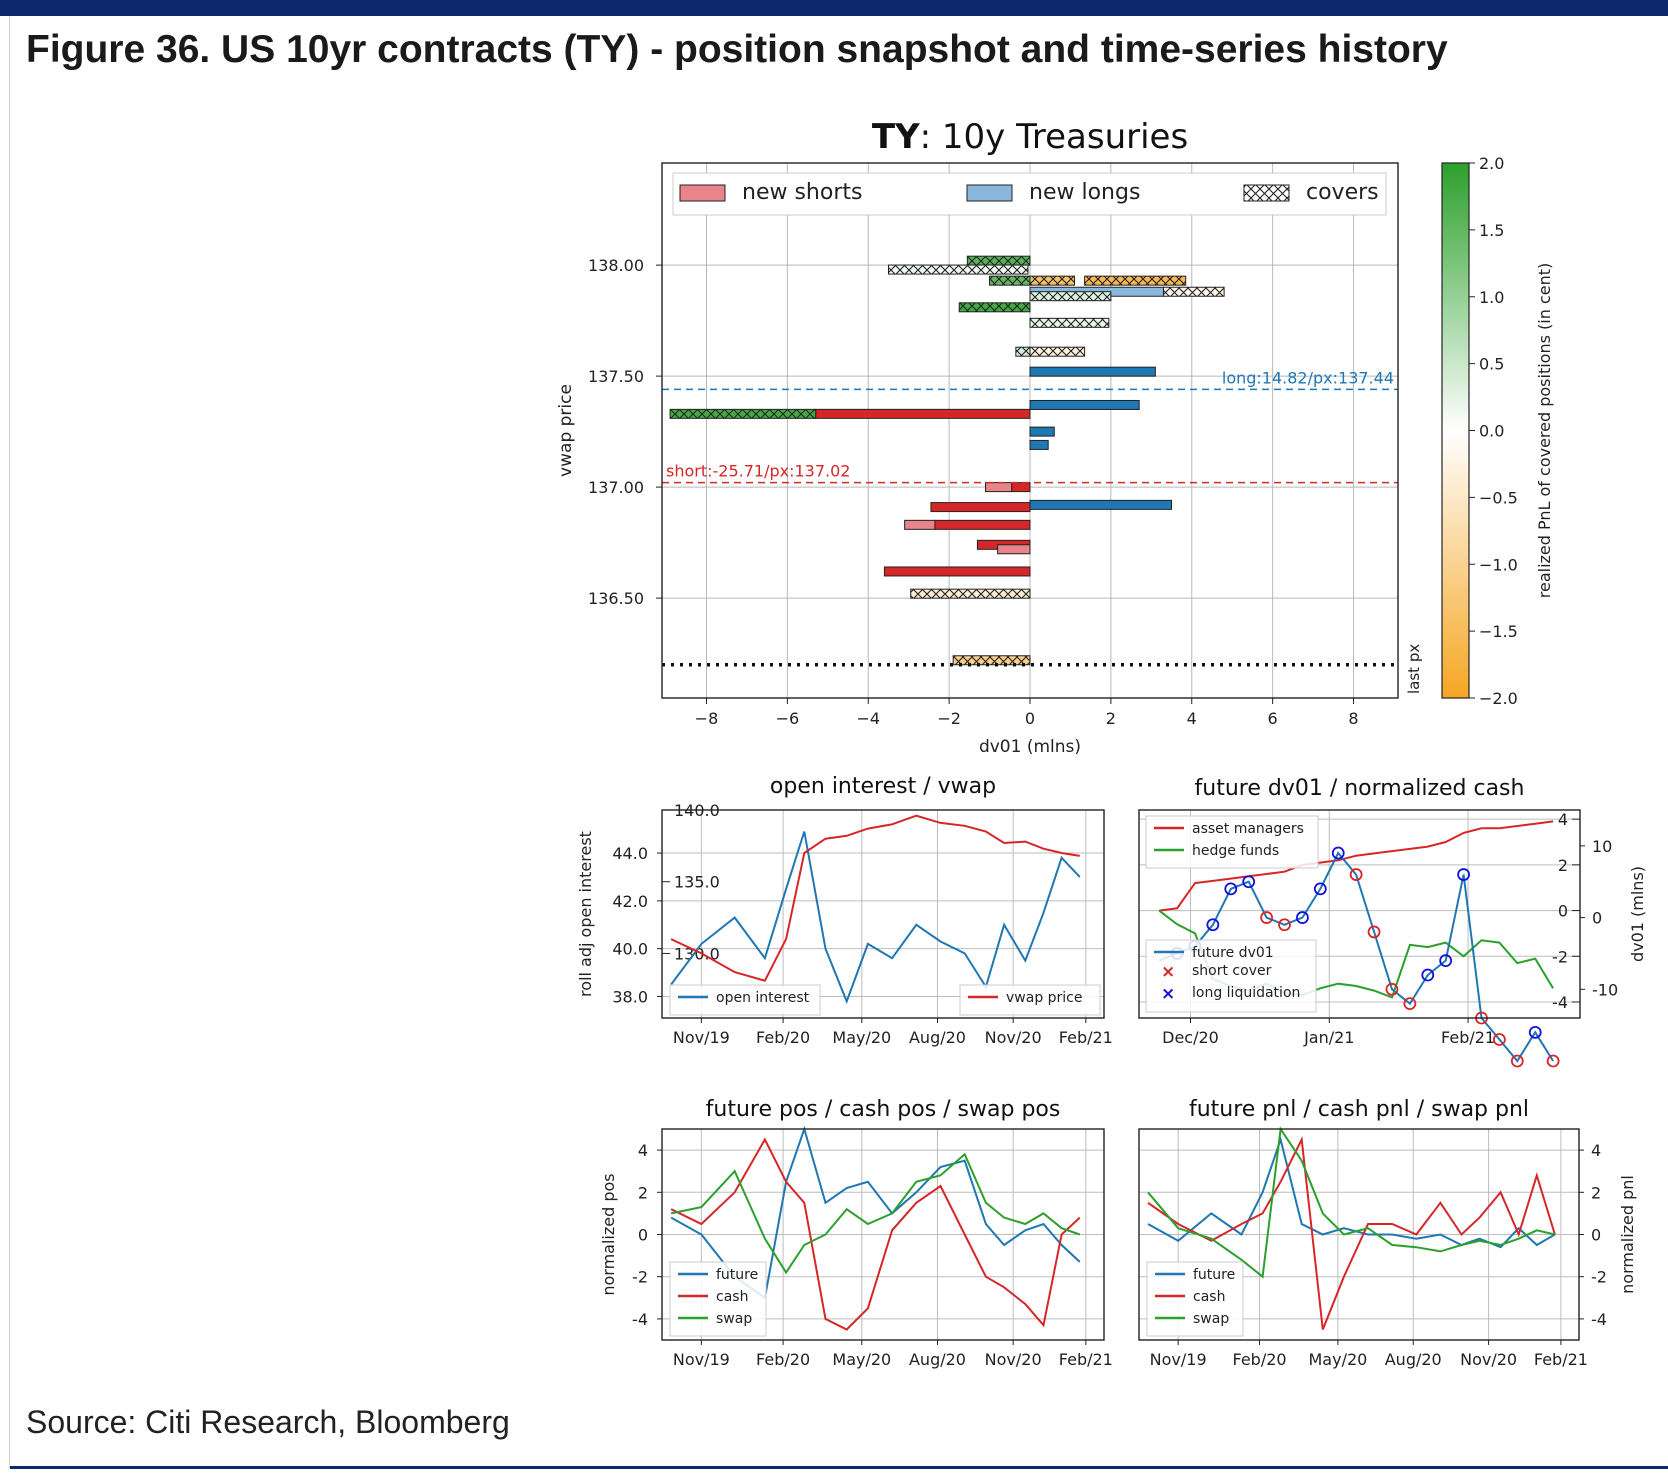 Image resolution: width=1668 pixels, height=1482 pixels. I want to click on legend-swatch-new-shorts, so click(702, 193).